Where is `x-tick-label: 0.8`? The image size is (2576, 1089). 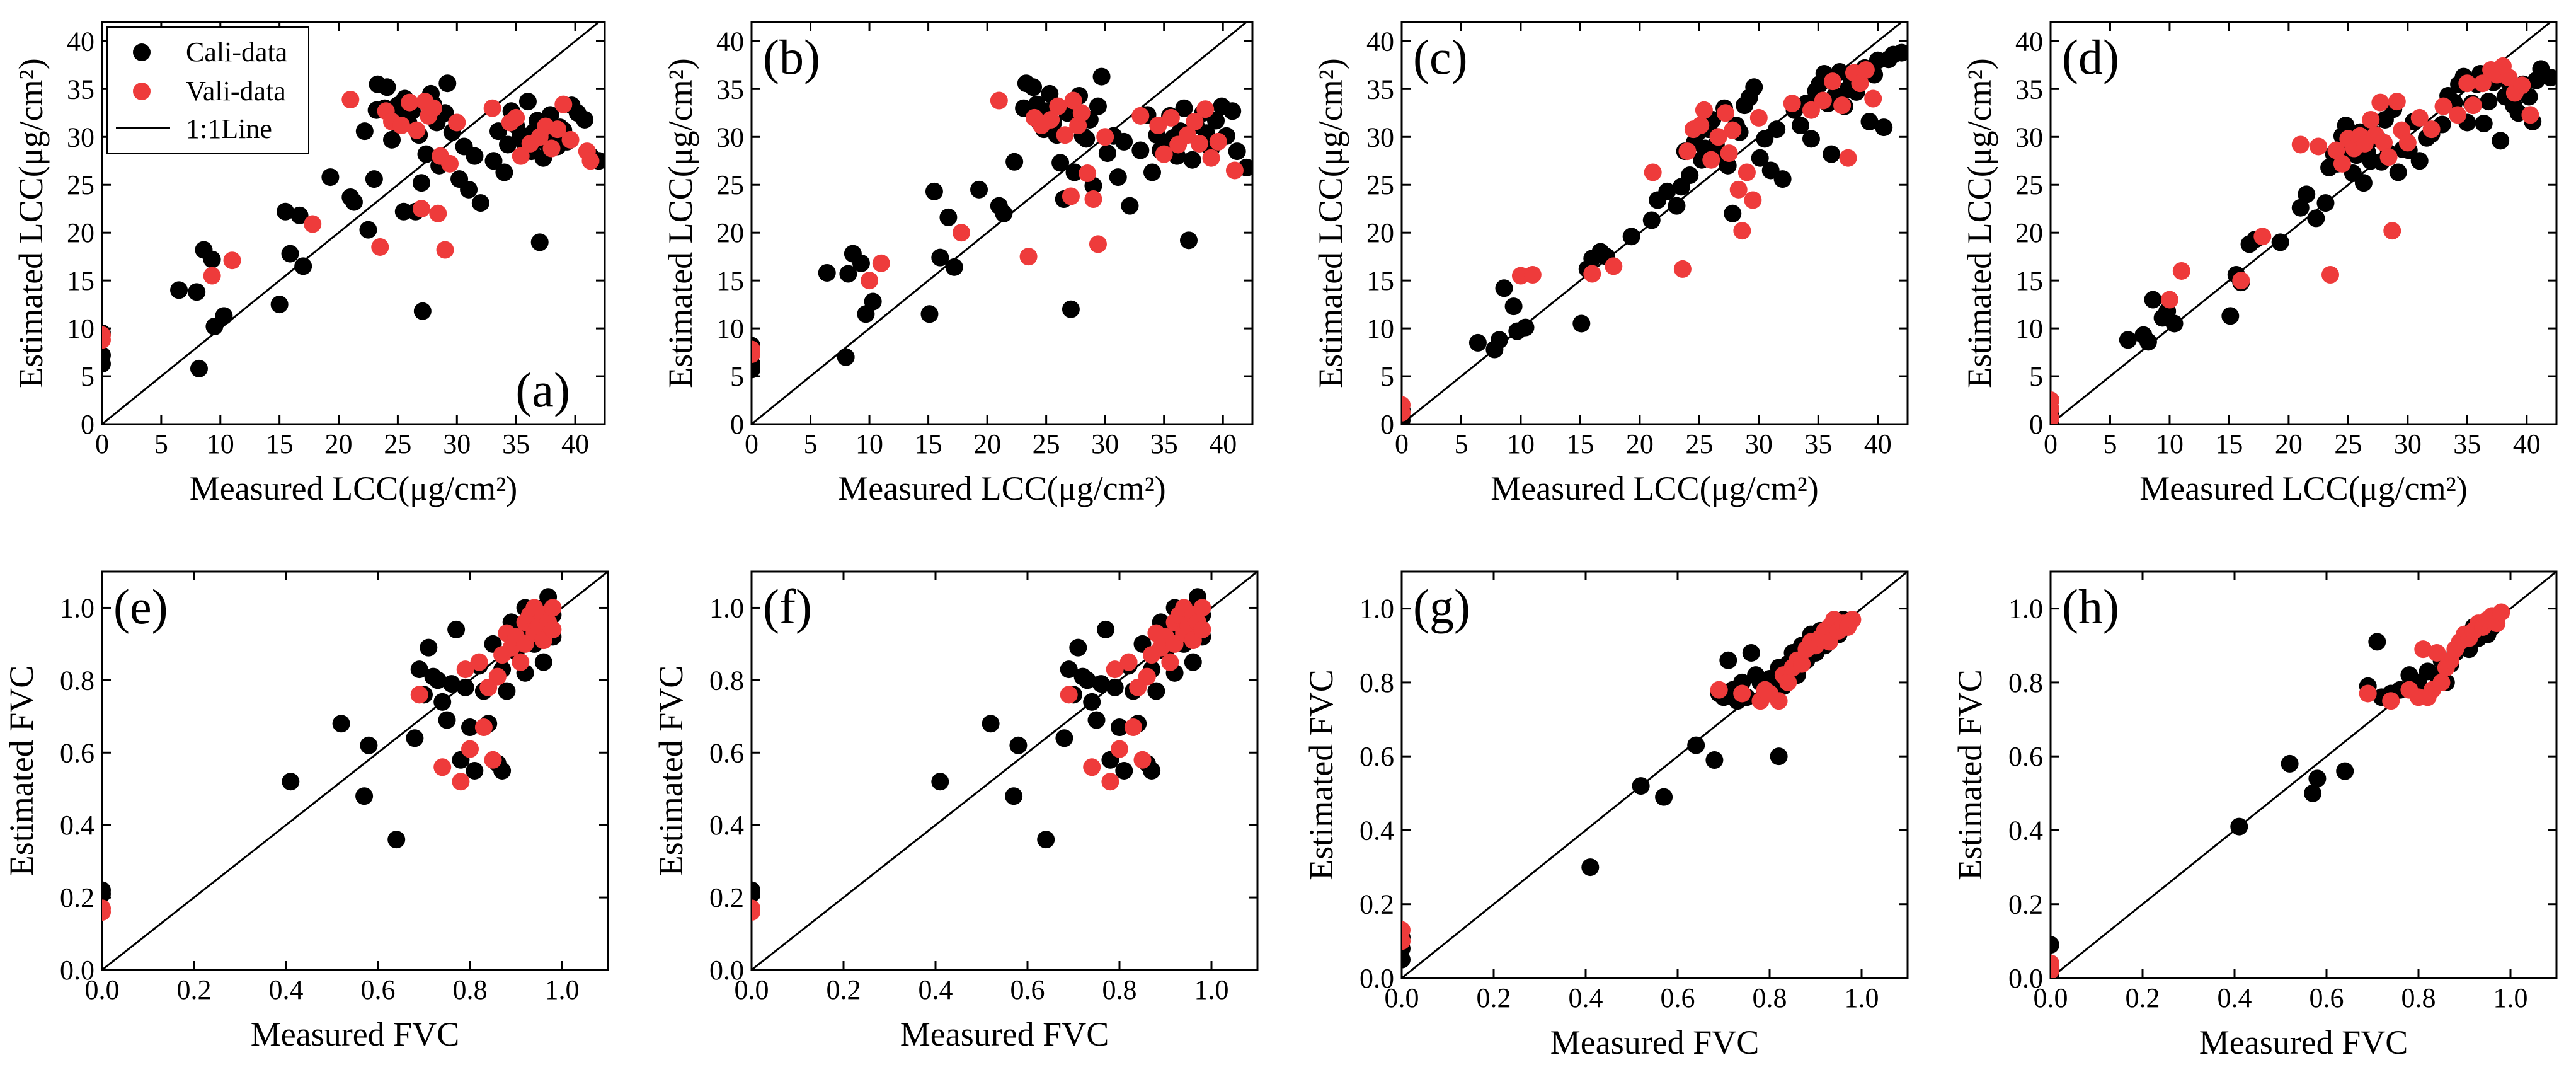 x-tick-label: 0.8 is located at coordinates (470, 989).